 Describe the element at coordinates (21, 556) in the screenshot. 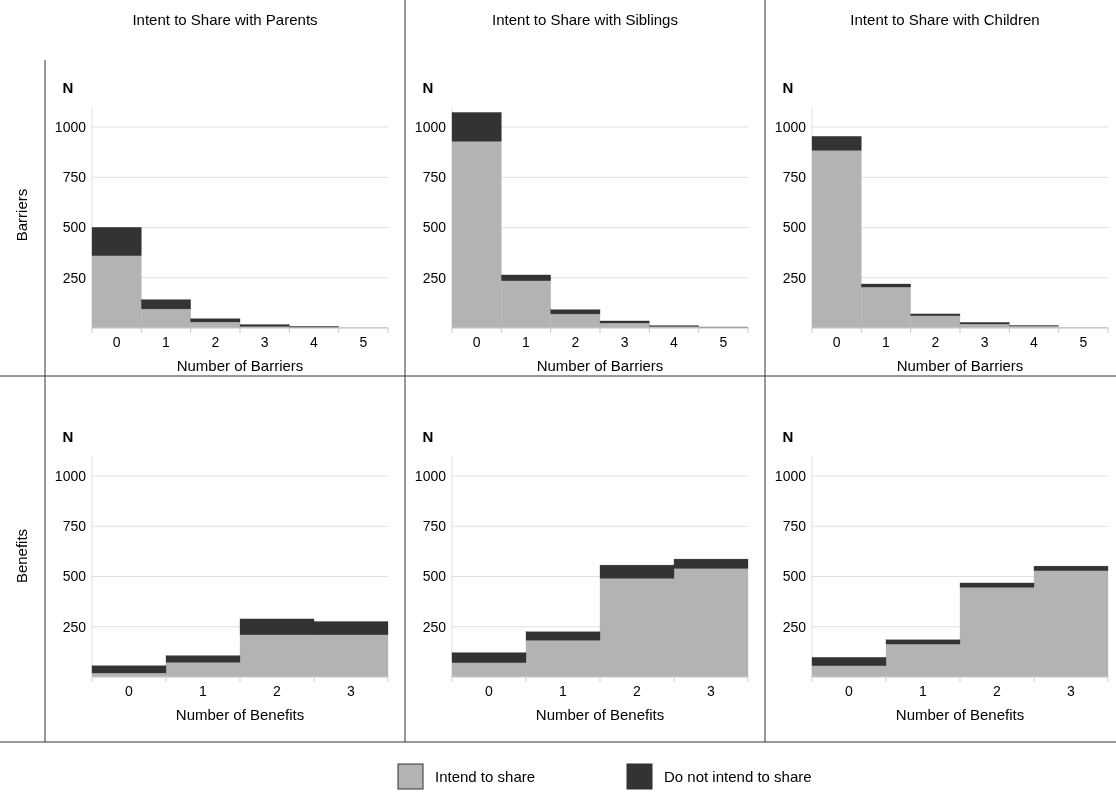

I see `text: Benefits` at that location.